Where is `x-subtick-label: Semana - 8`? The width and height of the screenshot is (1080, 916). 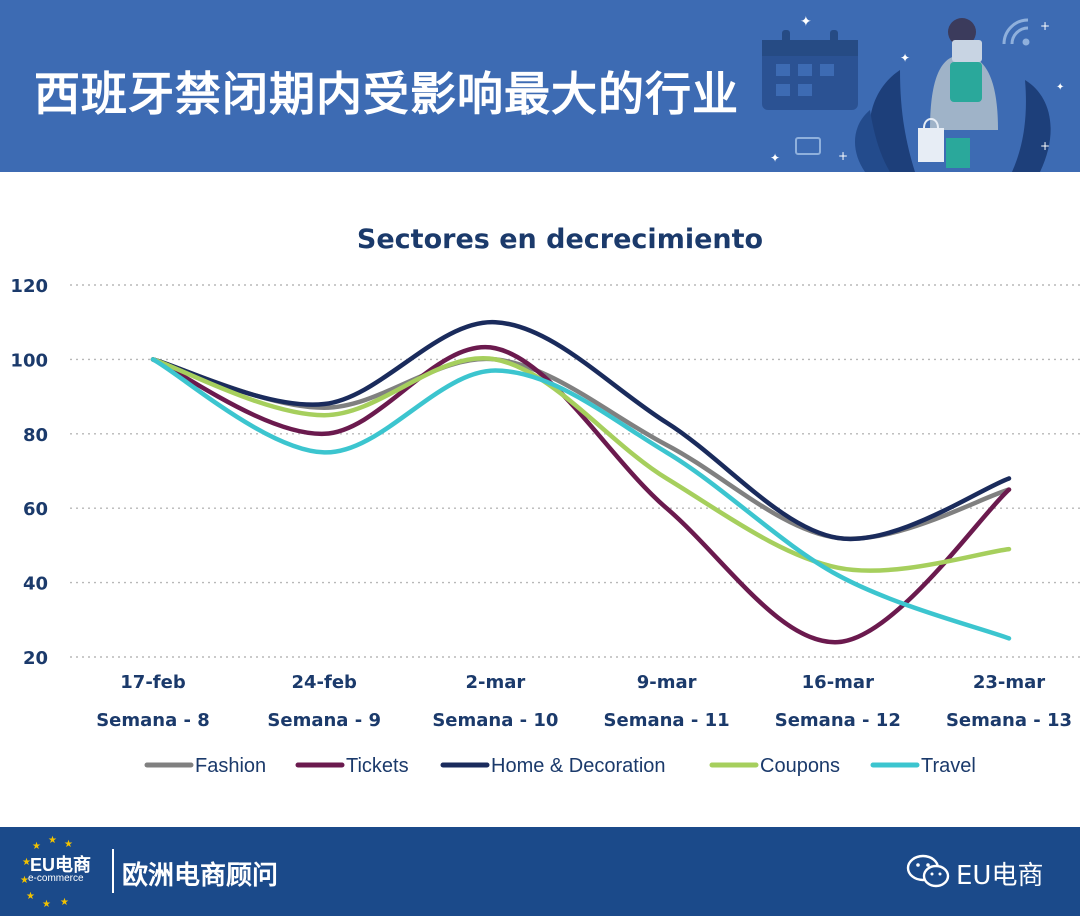
x-subtick-label: Semana - 8 is located at coordinates (153, 720).